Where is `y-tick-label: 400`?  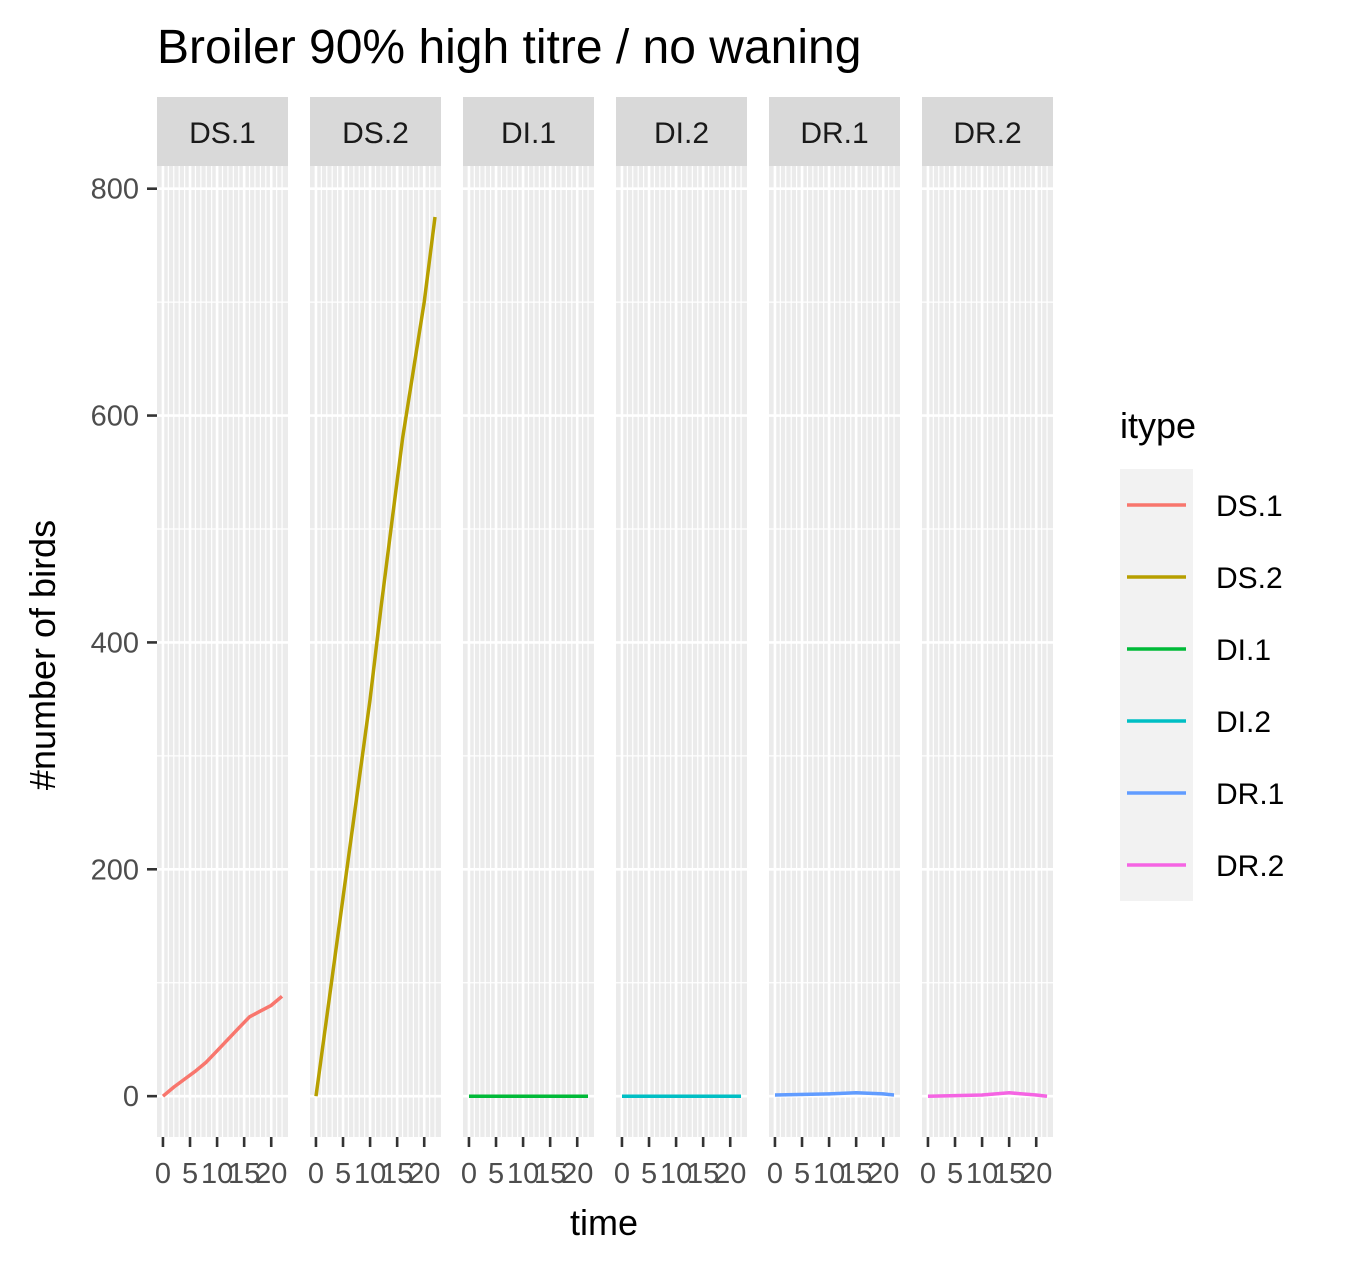 y-tick-label: 400 is located at coordinates (115, 643).